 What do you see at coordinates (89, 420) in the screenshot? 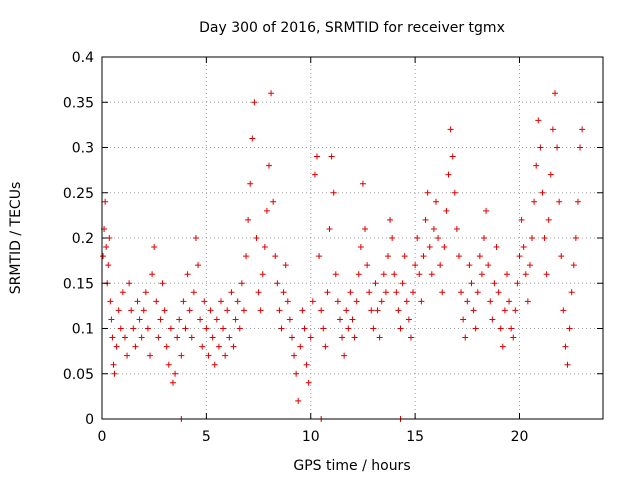
I see `y-tick-label: 0` at bounding box center [89, 420].